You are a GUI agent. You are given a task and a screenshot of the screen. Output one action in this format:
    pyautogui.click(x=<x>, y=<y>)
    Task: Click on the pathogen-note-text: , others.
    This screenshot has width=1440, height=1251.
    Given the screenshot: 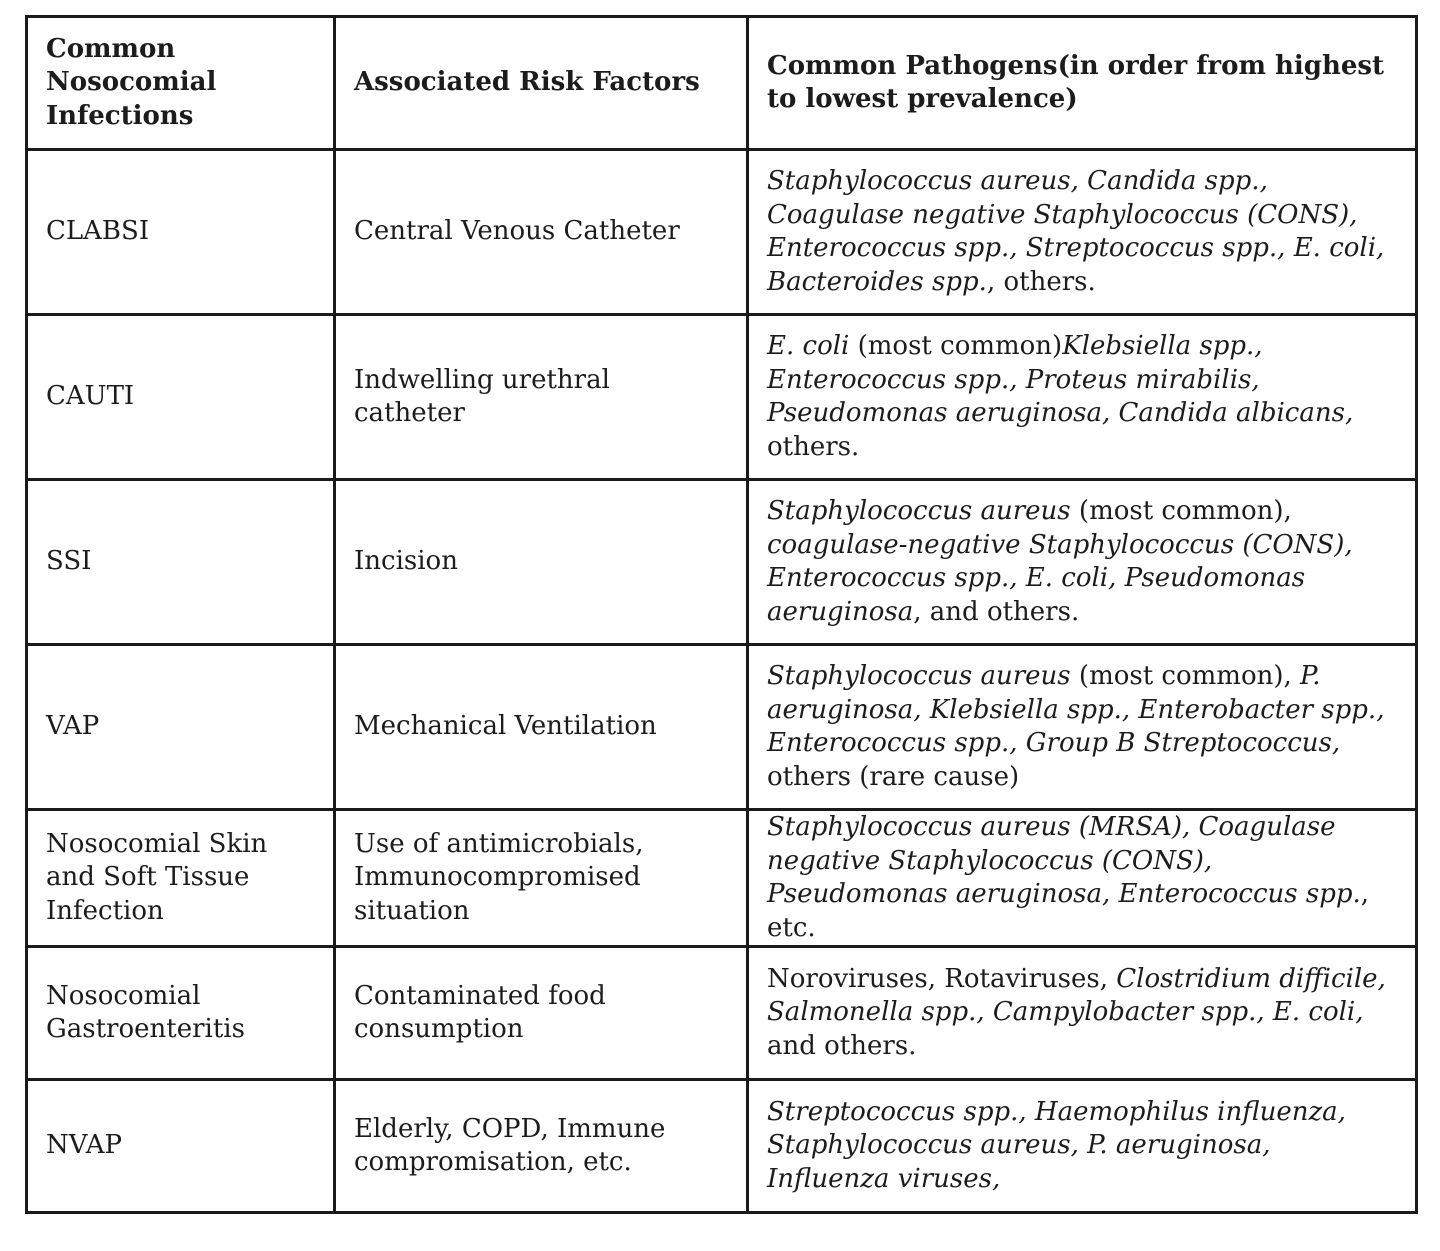 What is the action you would take?
    pyautogui.click(x=1041, y=281)
    